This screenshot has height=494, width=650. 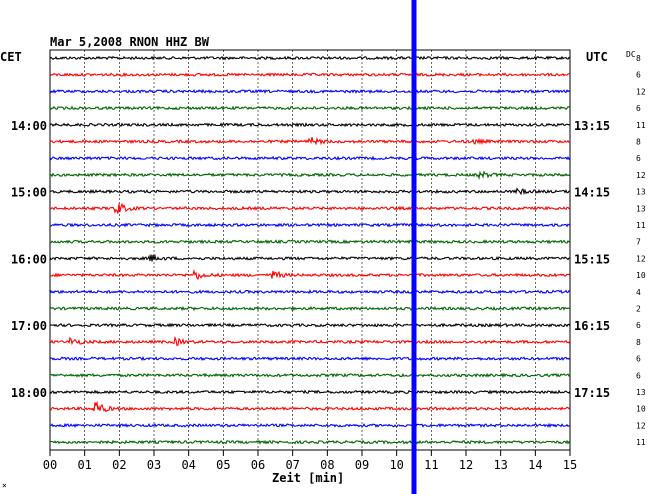 I want to click on x-ticks: 00 01 02 03 04 05 06 07 08 09 10 11 12 13 14 15, so click(x=310, y=461).